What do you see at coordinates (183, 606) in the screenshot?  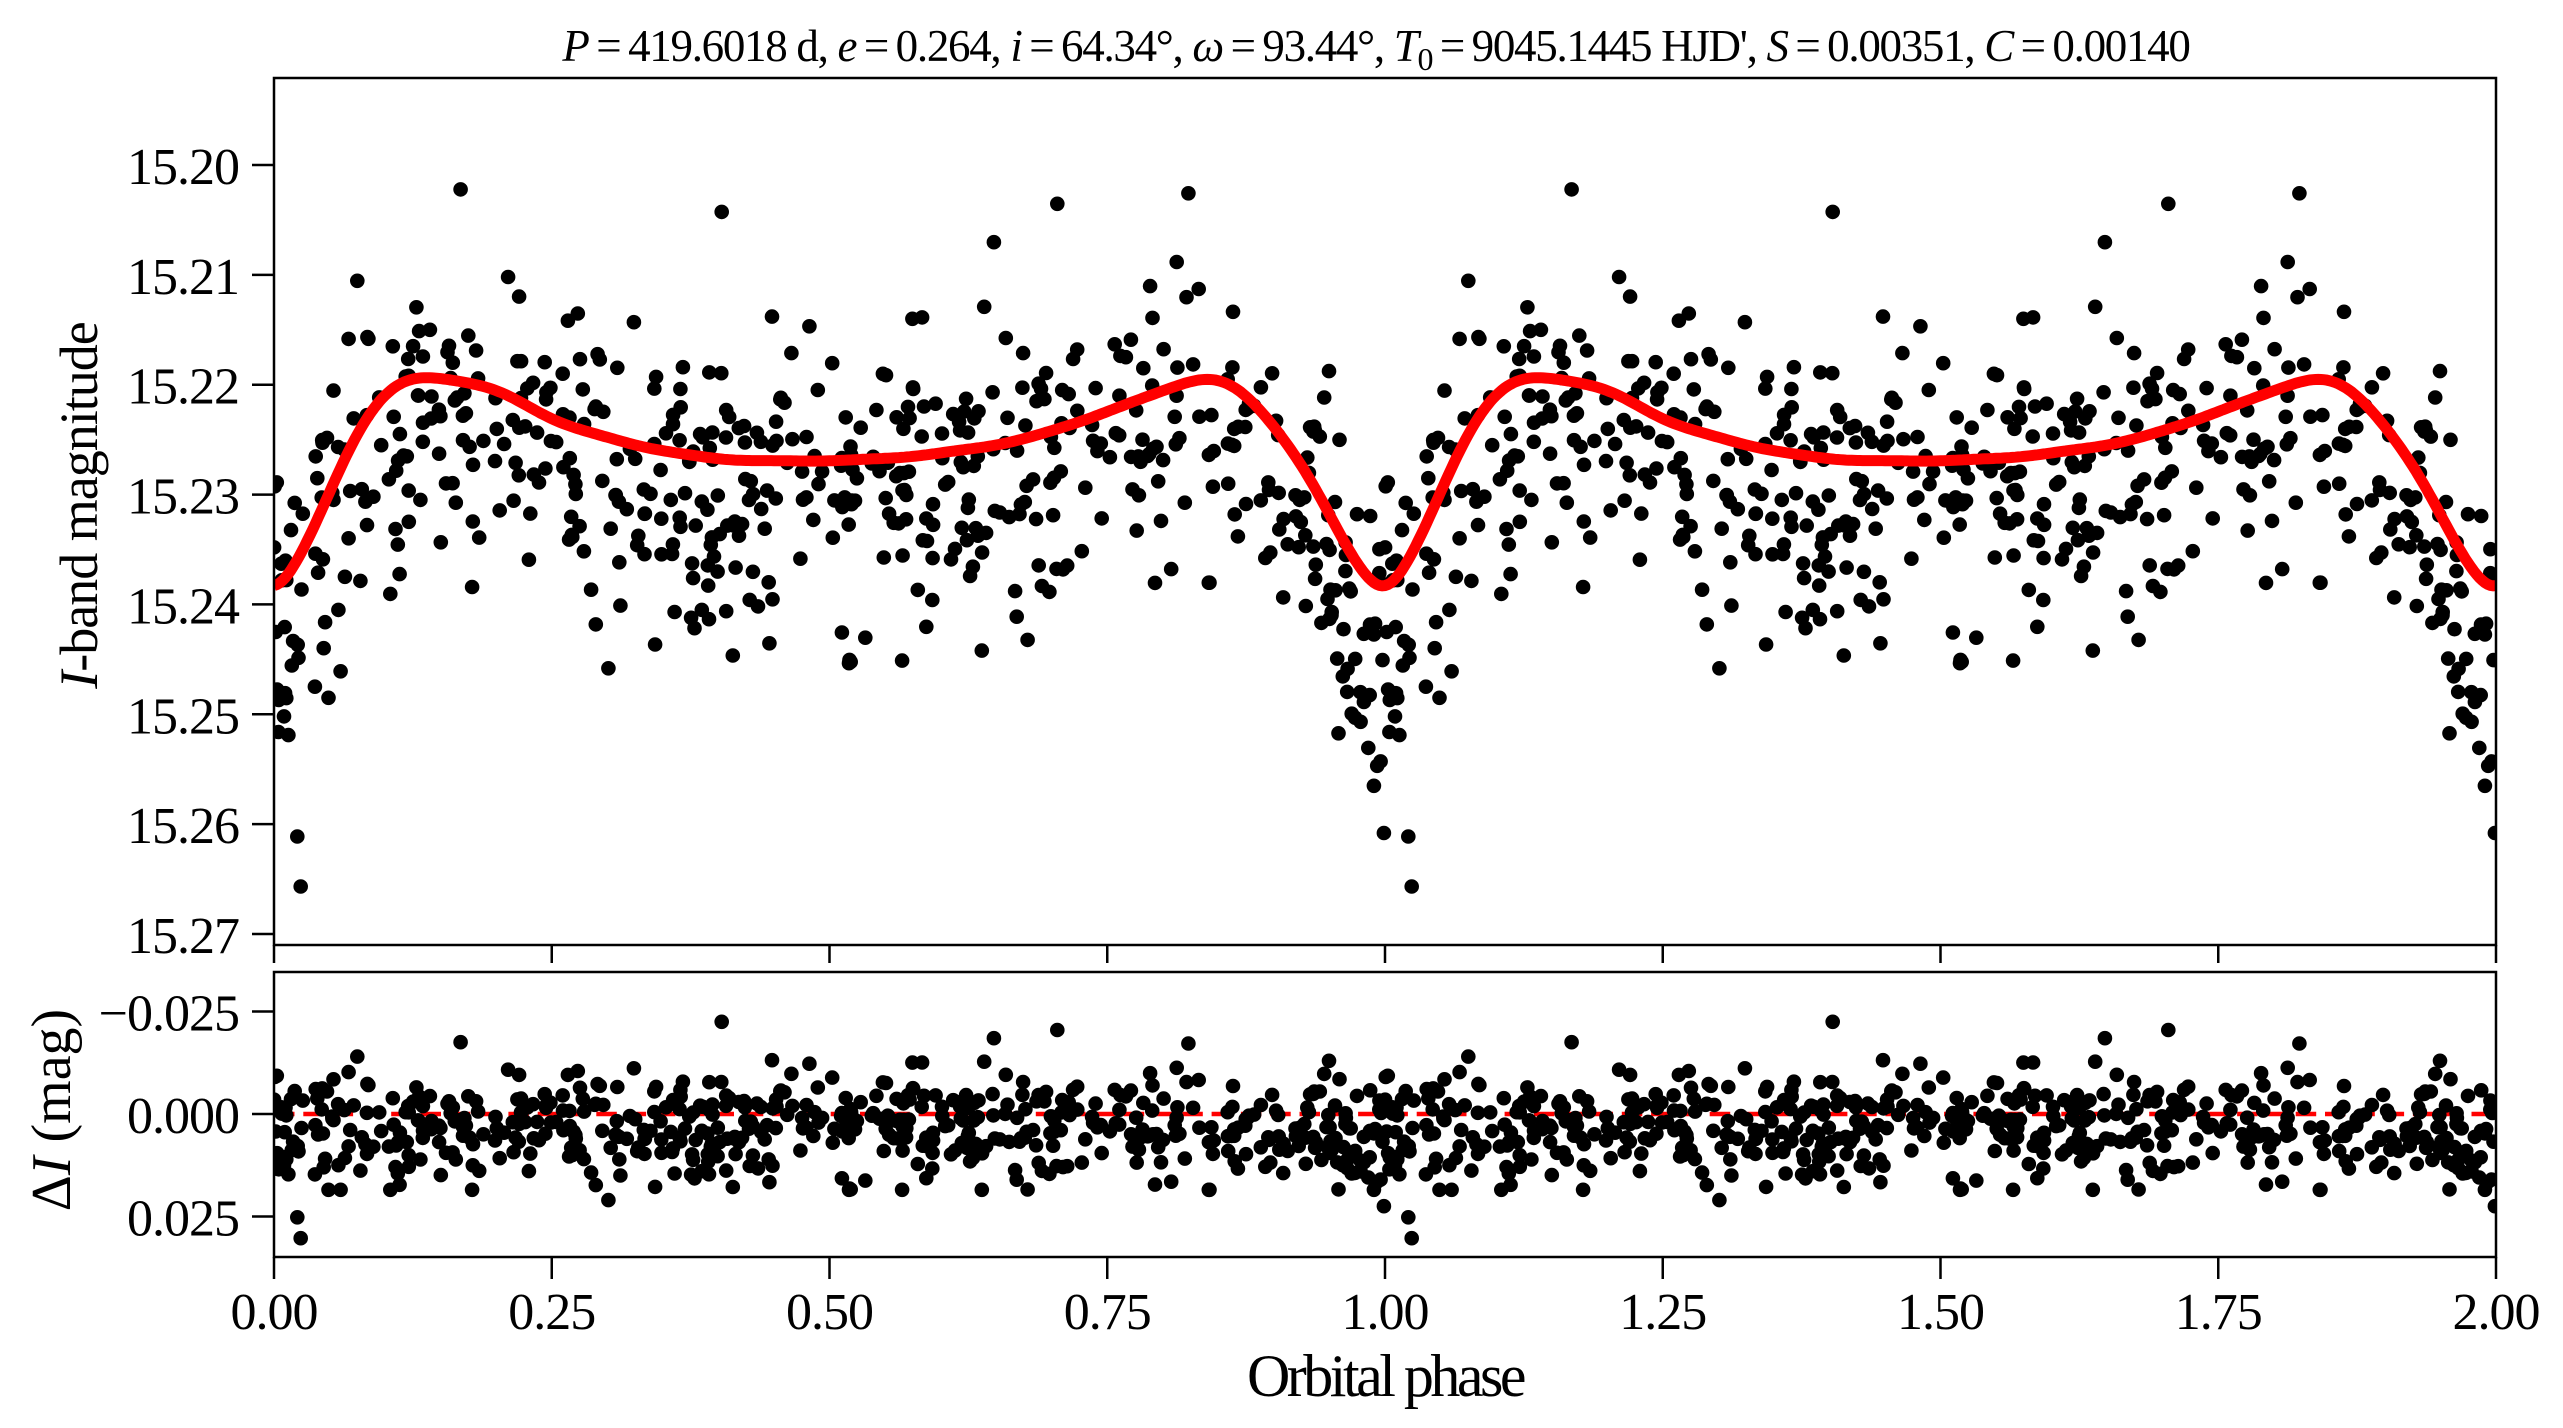 I see `svg-text: 15.24` at bounding box center [183, 606].